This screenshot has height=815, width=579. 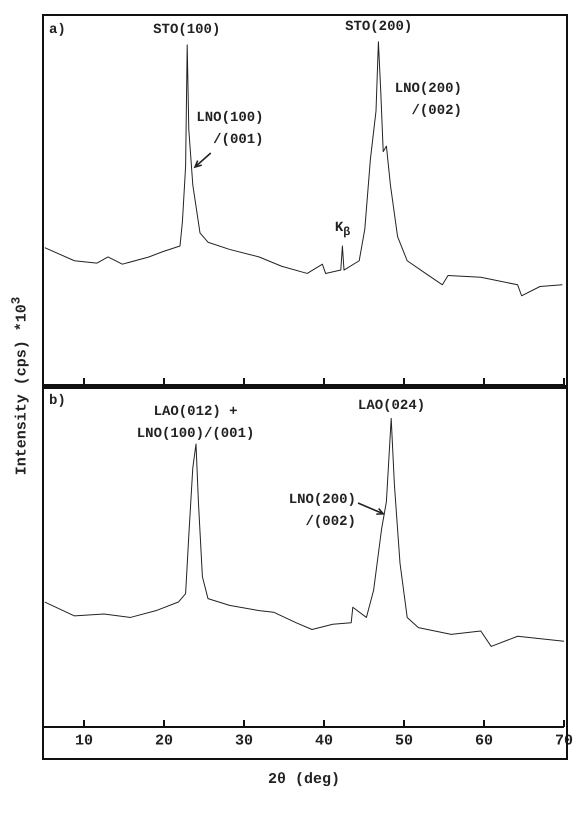 I want to click on x-tick-label: 60, so click(x=484, y=741).